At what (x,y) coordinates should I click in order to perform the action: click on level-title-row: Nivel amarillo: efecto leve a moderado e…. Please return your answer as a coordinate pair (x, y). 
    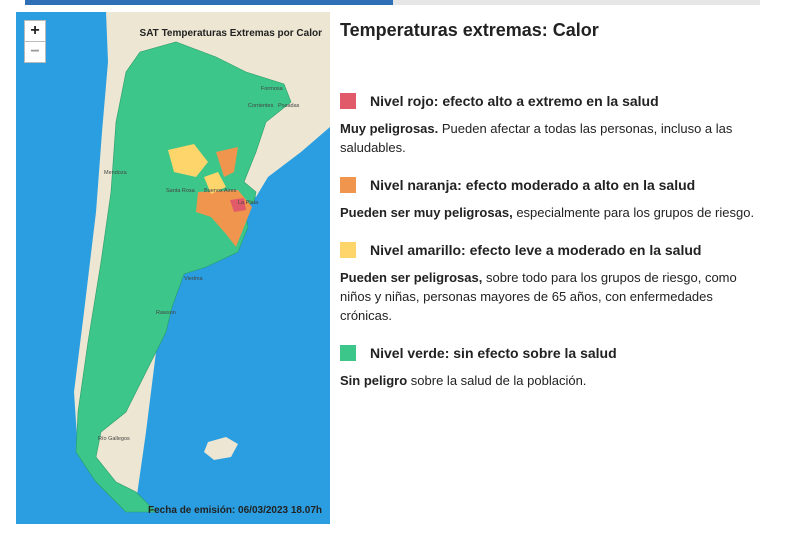
    Looking at the image, I should click on (552, 250).